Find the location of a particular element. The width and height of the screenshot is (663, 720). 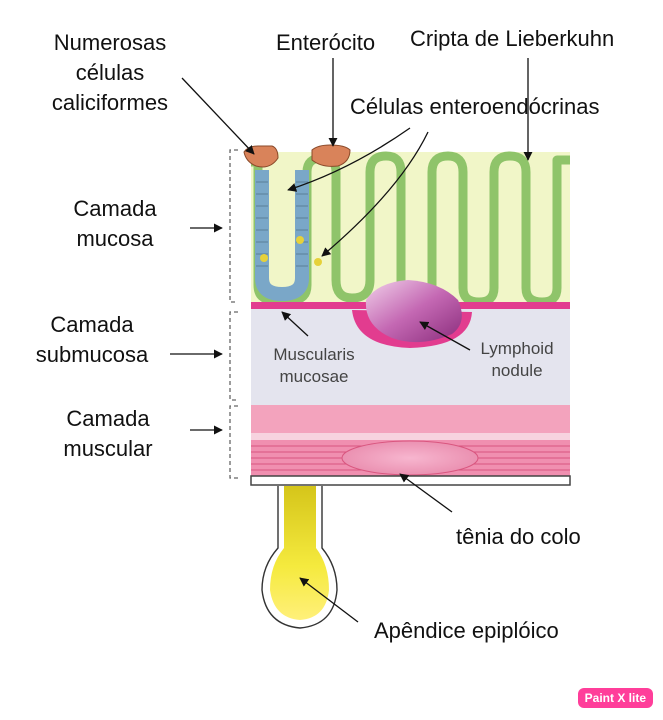

lymphoid-nodule-label: Lymphoid nodule is located at coordinates (517, 360).